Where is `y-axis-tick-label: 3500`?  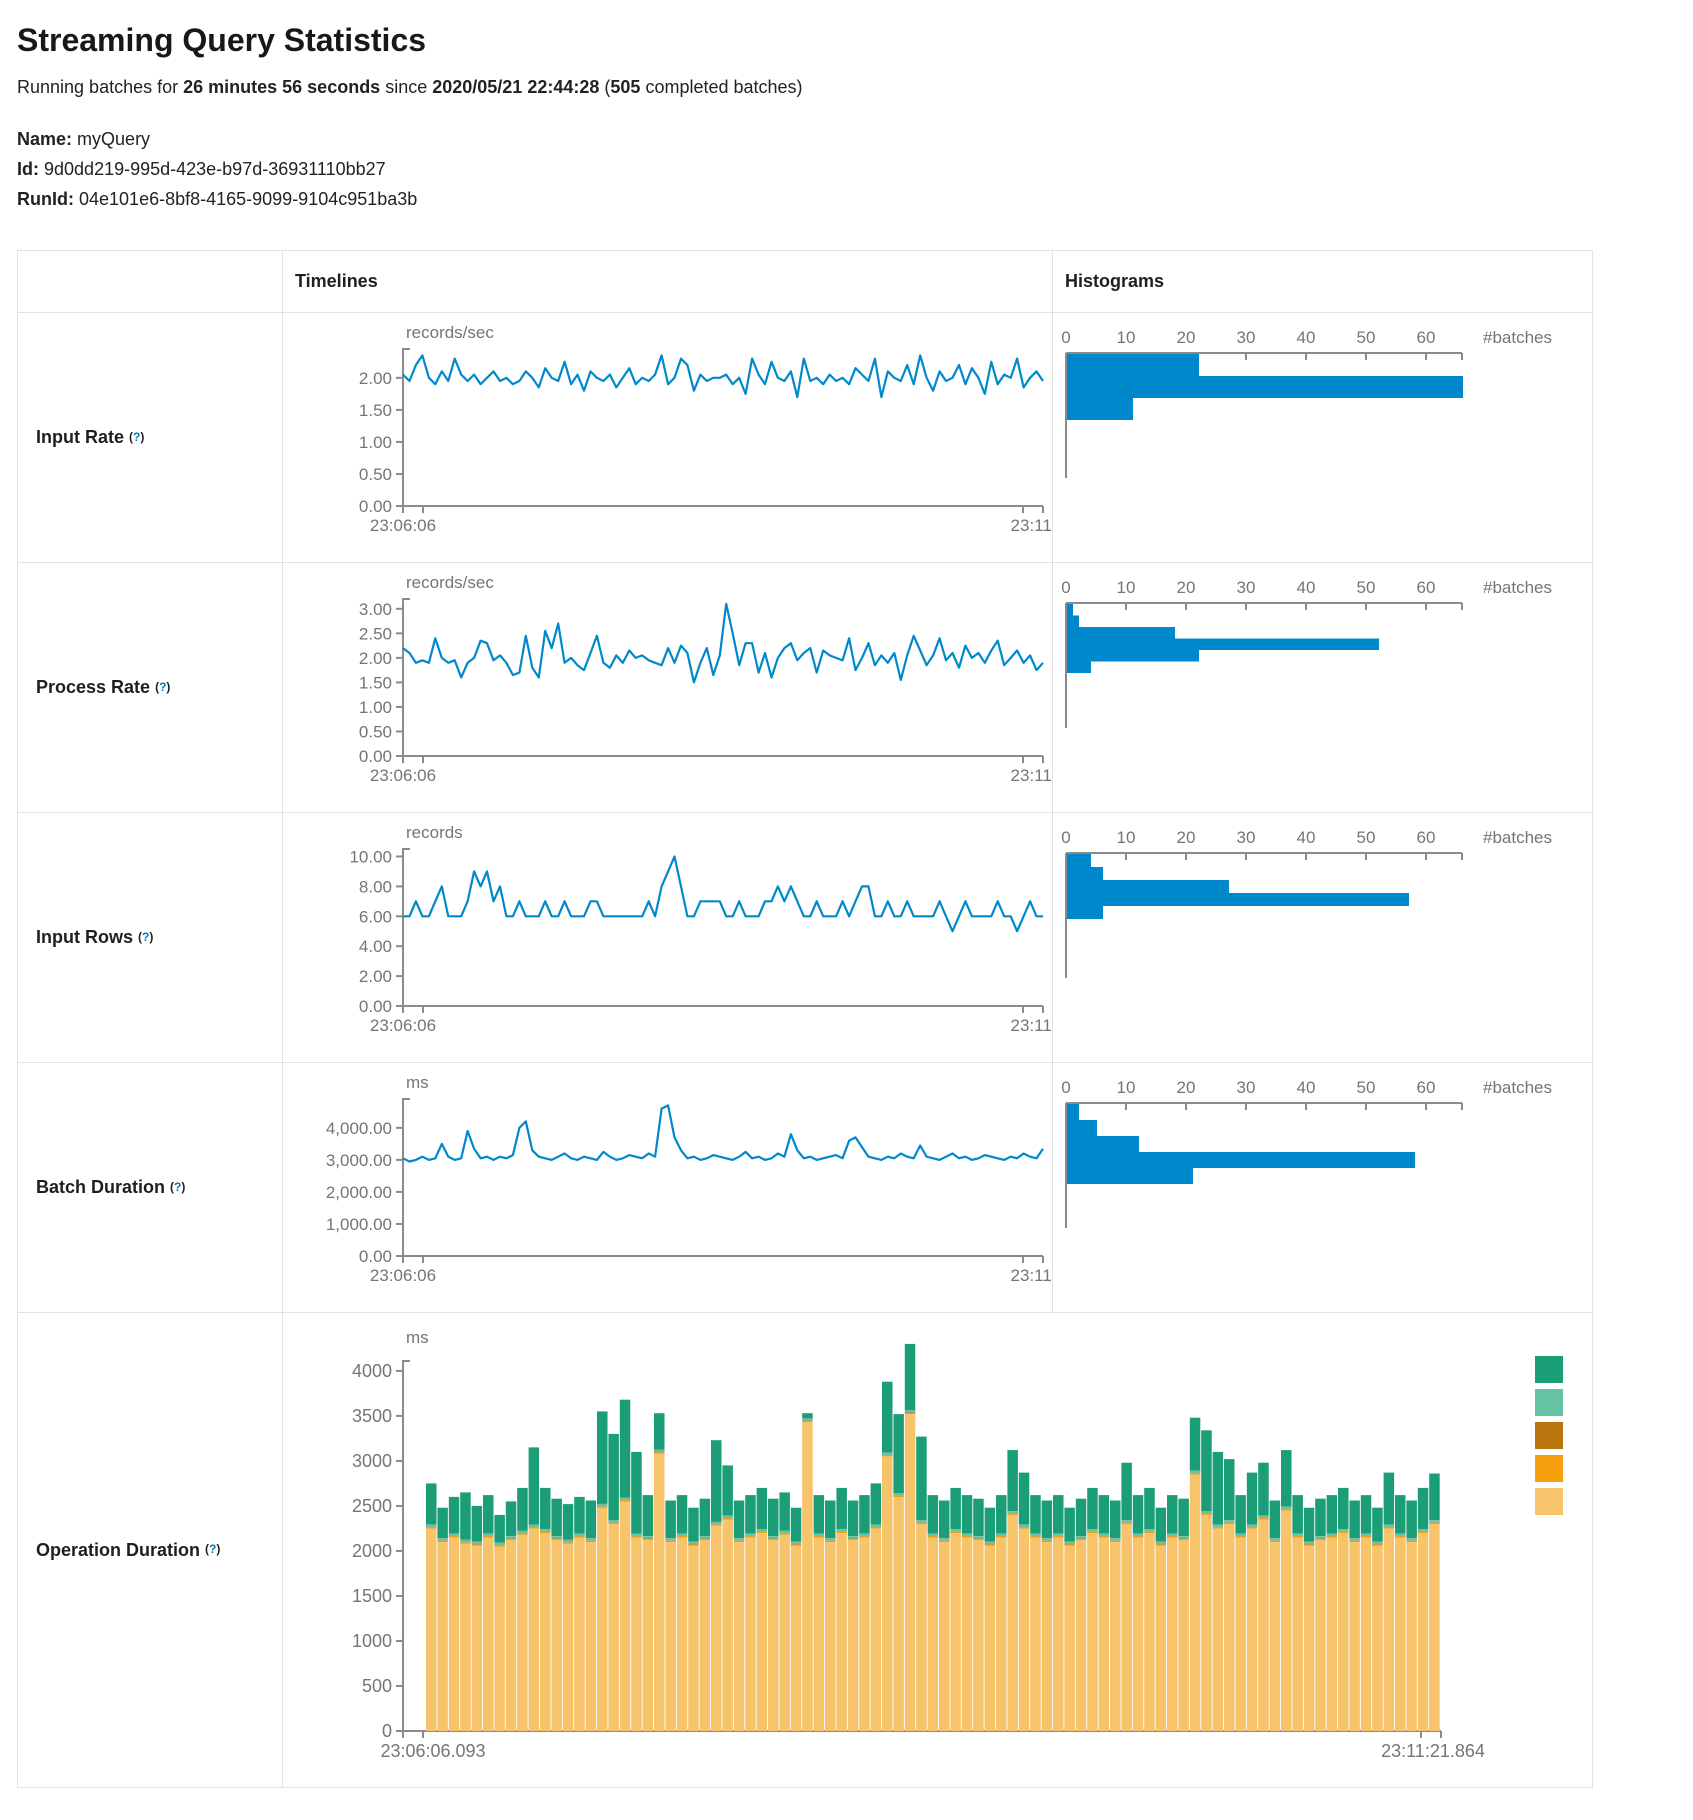 y-axis-tick-label: 3500 is located at coordinates (372, 1416).